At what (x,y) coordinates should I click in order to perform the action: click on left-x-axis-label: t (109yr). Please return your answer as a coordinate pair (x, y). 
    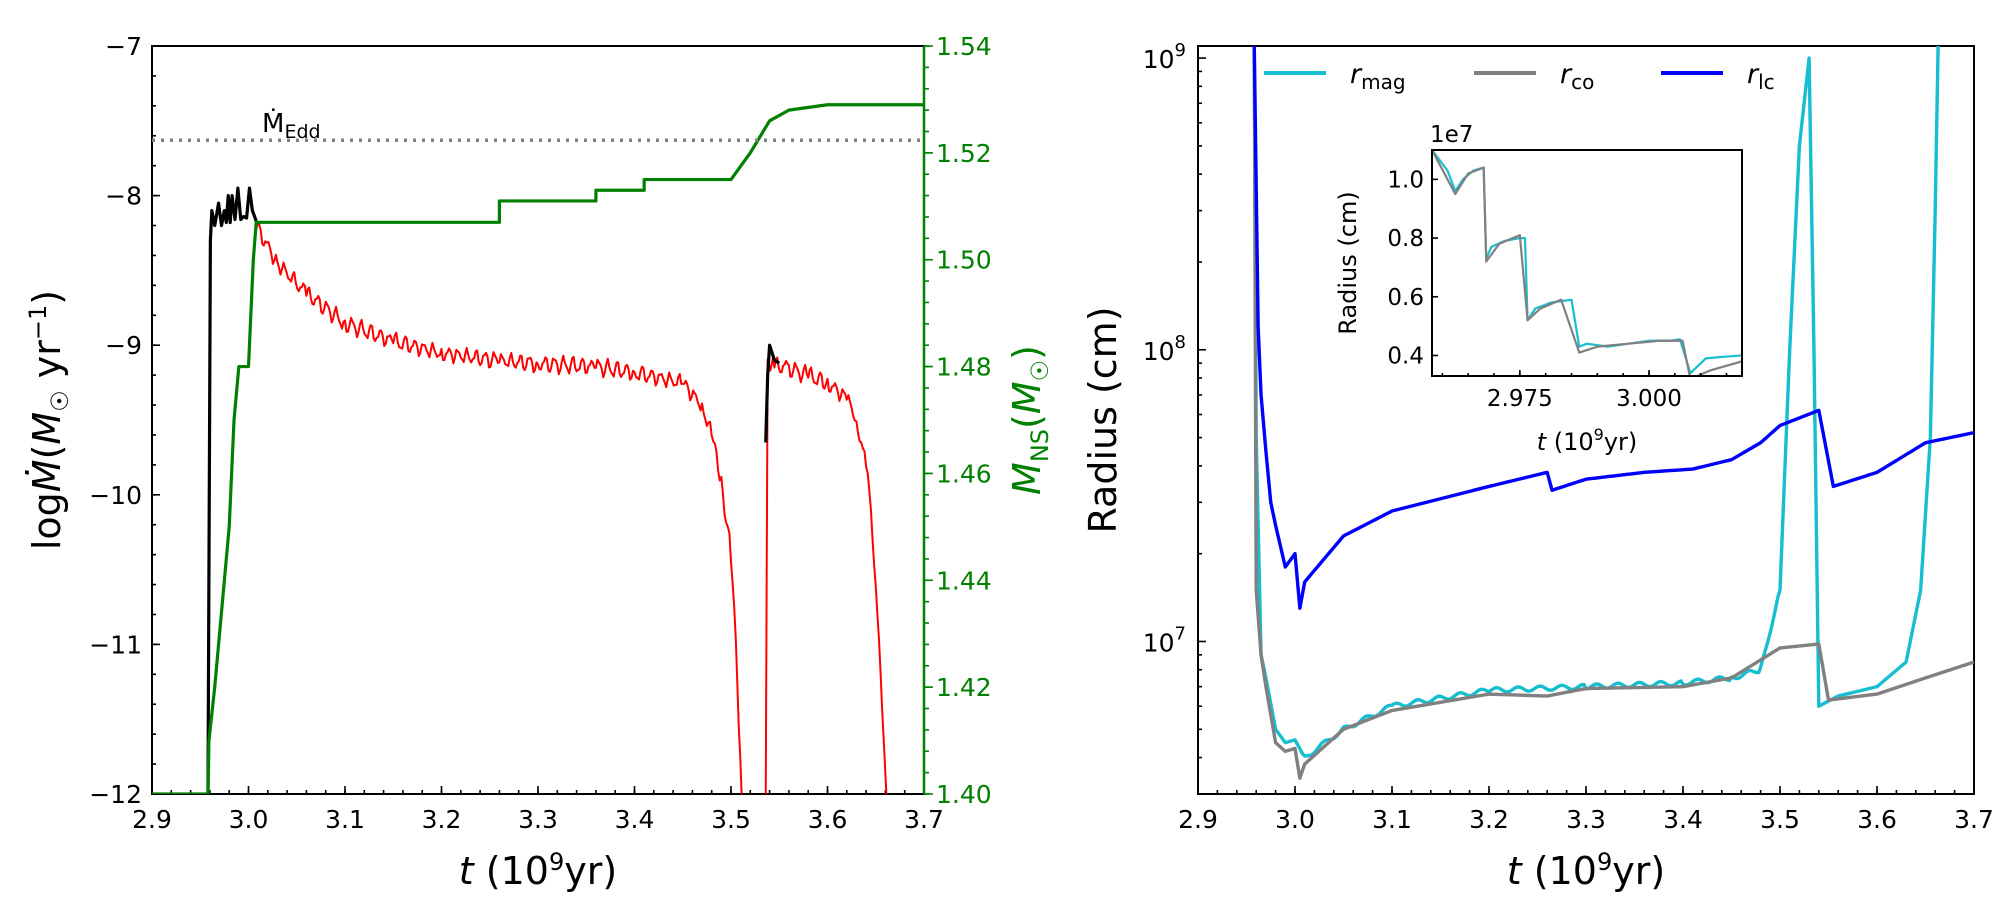
    Looking at the image, I should click on (538, 870).